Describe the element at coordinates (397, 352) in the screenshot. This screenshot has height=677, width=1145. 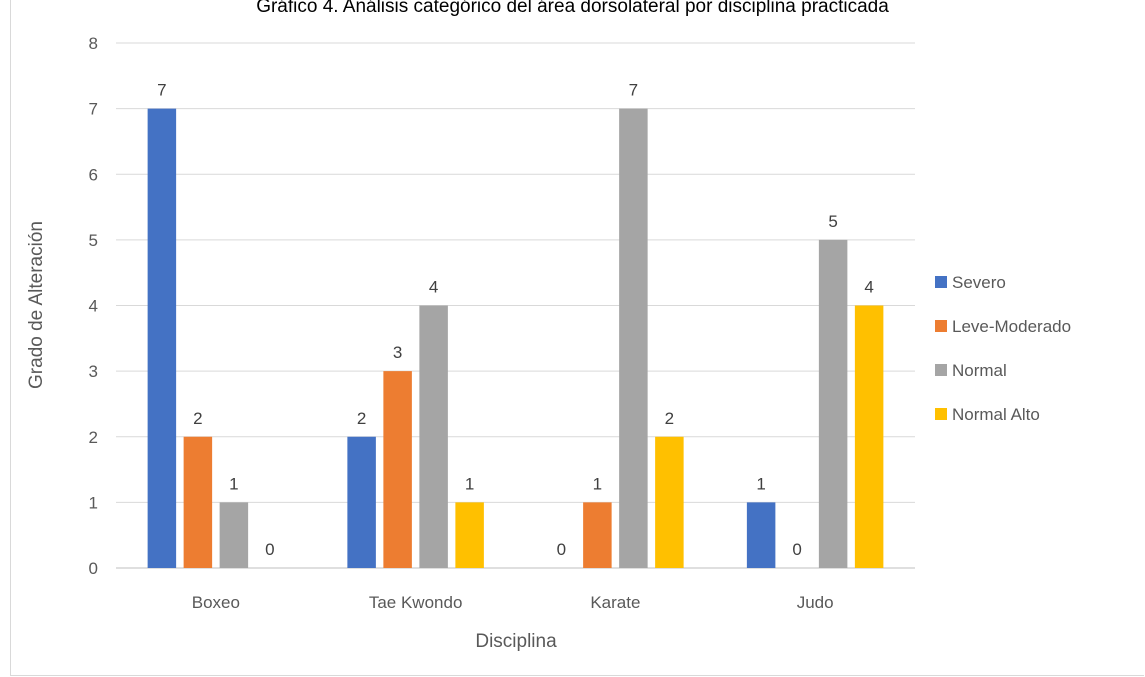
I see `data-label: 3` at that location.